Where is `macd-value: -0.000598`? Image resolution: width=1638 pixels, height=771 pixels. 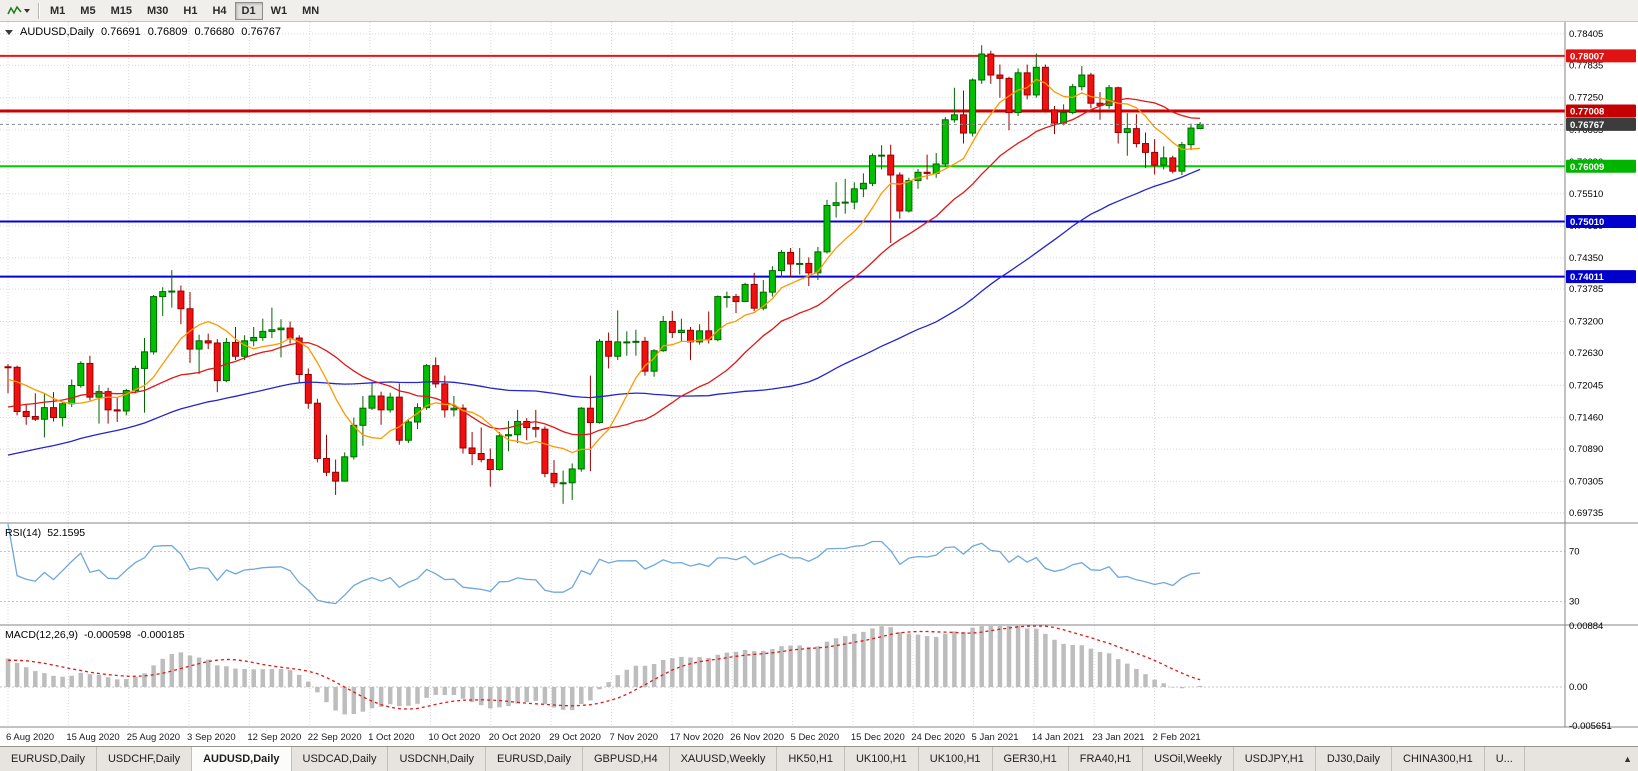 macd-value: -0.000598 is located at coordinates (107, 635).